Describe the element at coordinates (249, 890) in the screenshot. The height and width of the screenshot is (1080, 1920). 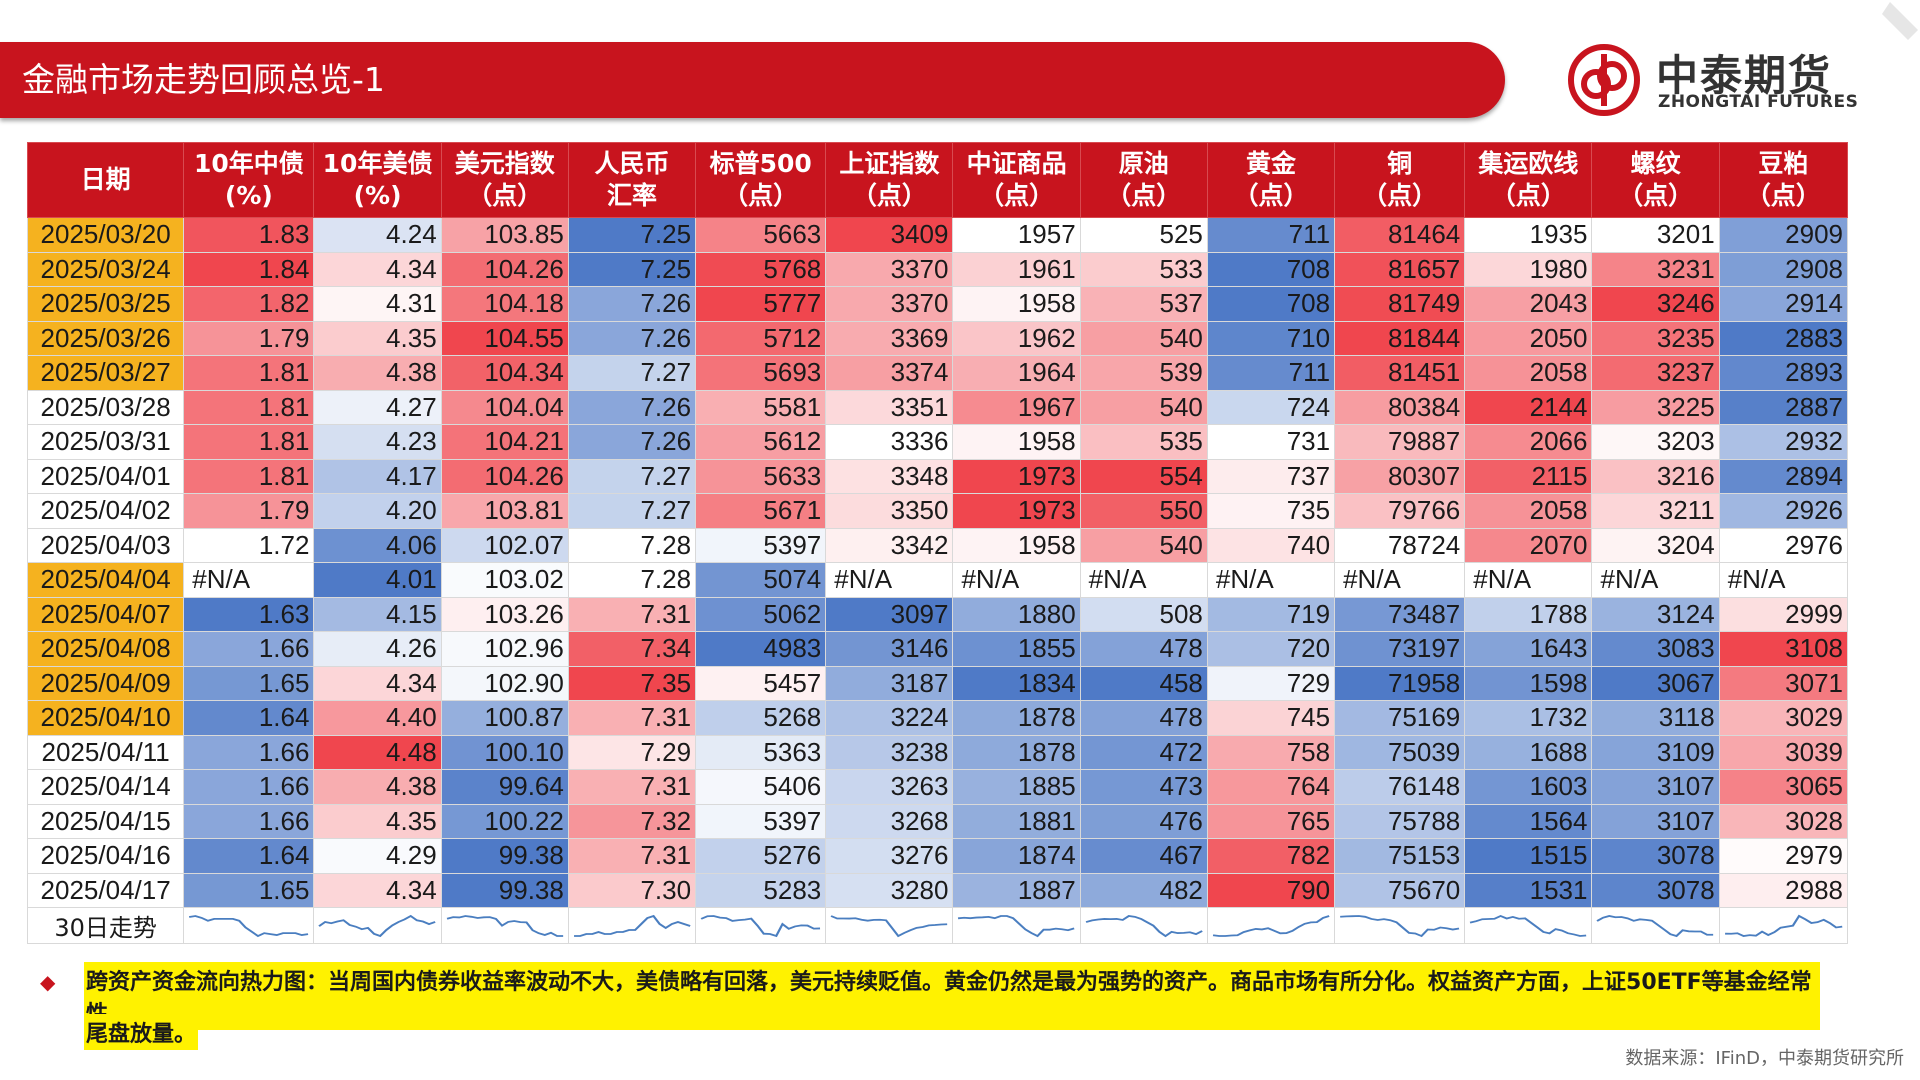
I see `value-cell: 1.65` at that location.